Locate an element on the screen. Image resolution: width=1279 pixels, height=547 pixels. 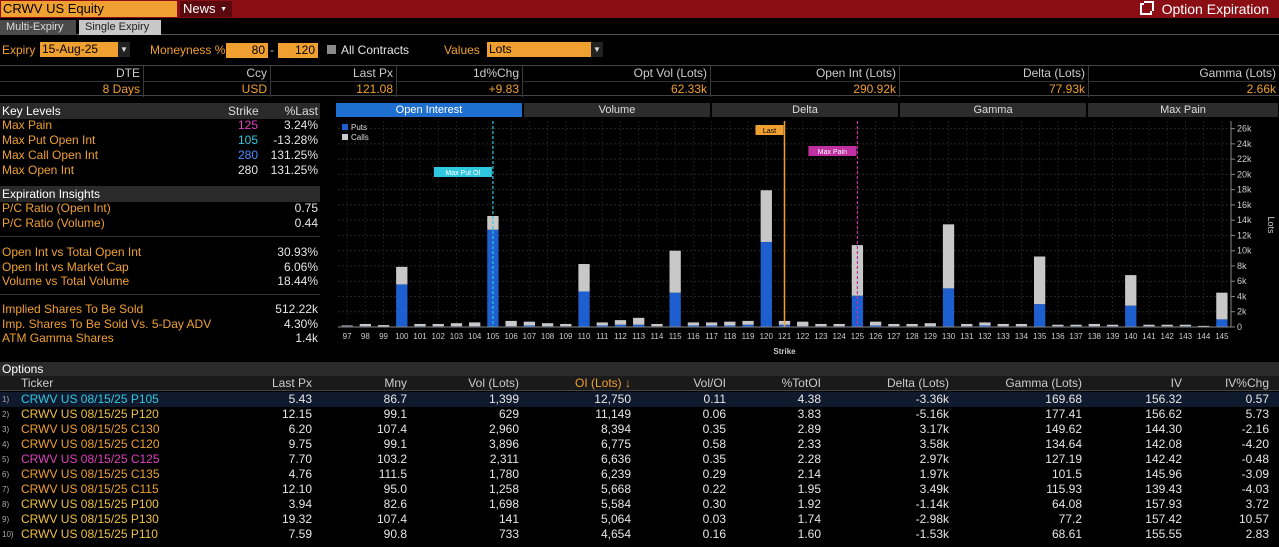
ticker-cell: CRWV US 08/15/25 C125 is located at coordinates (90, 459).